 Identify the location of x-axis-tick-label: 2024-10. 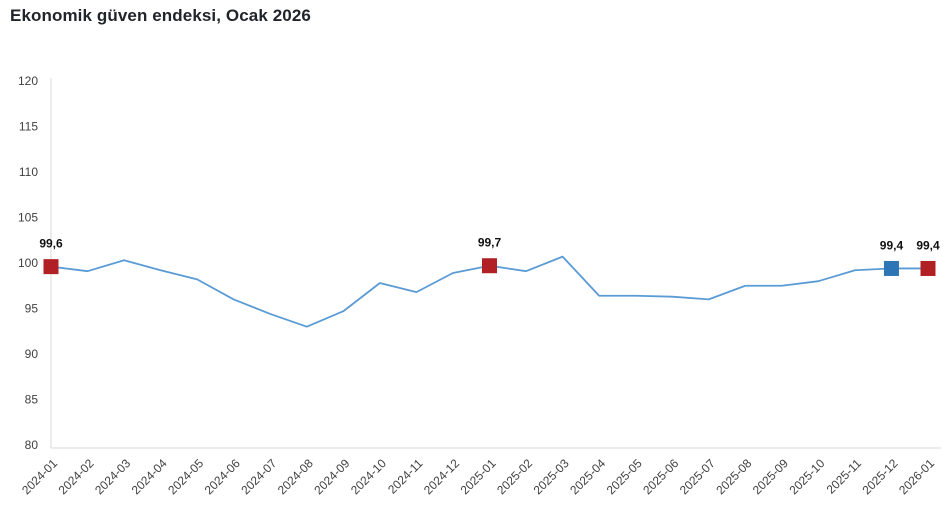
(368, 476).